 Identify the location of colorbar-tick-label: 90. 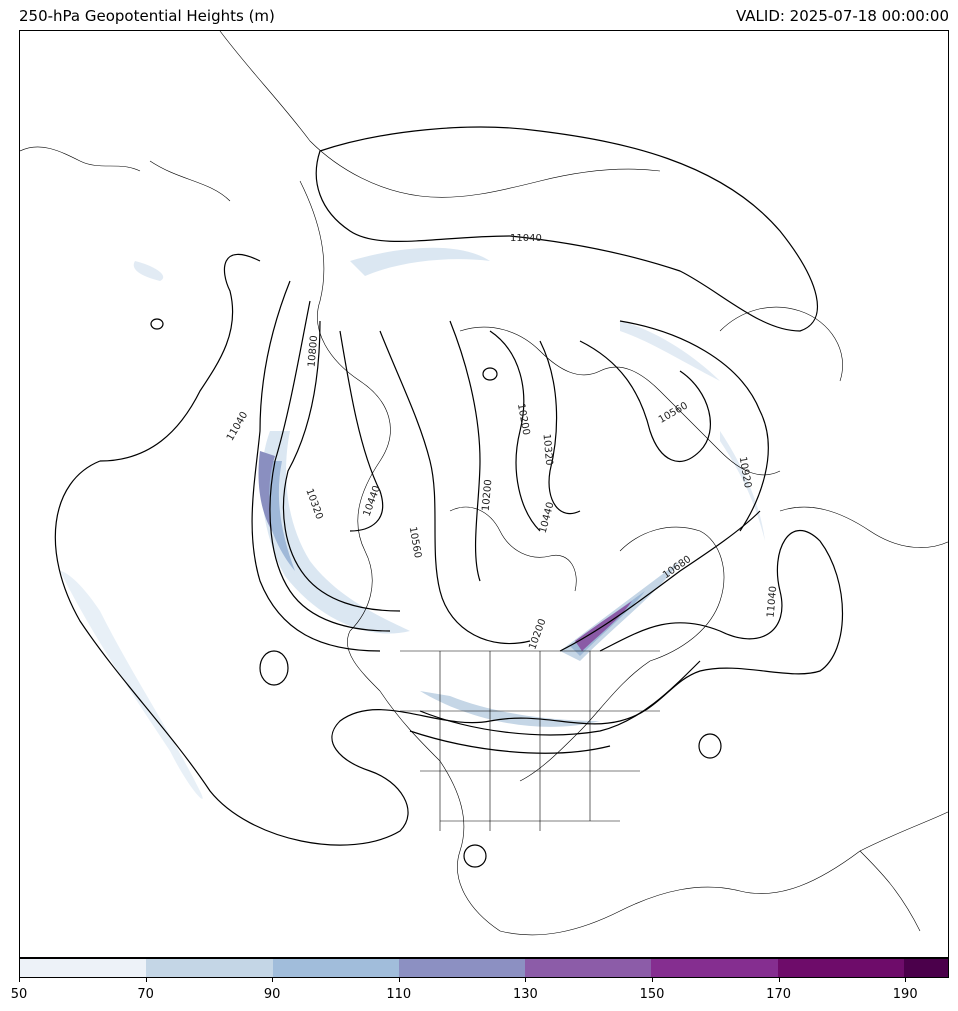
(272, 994).